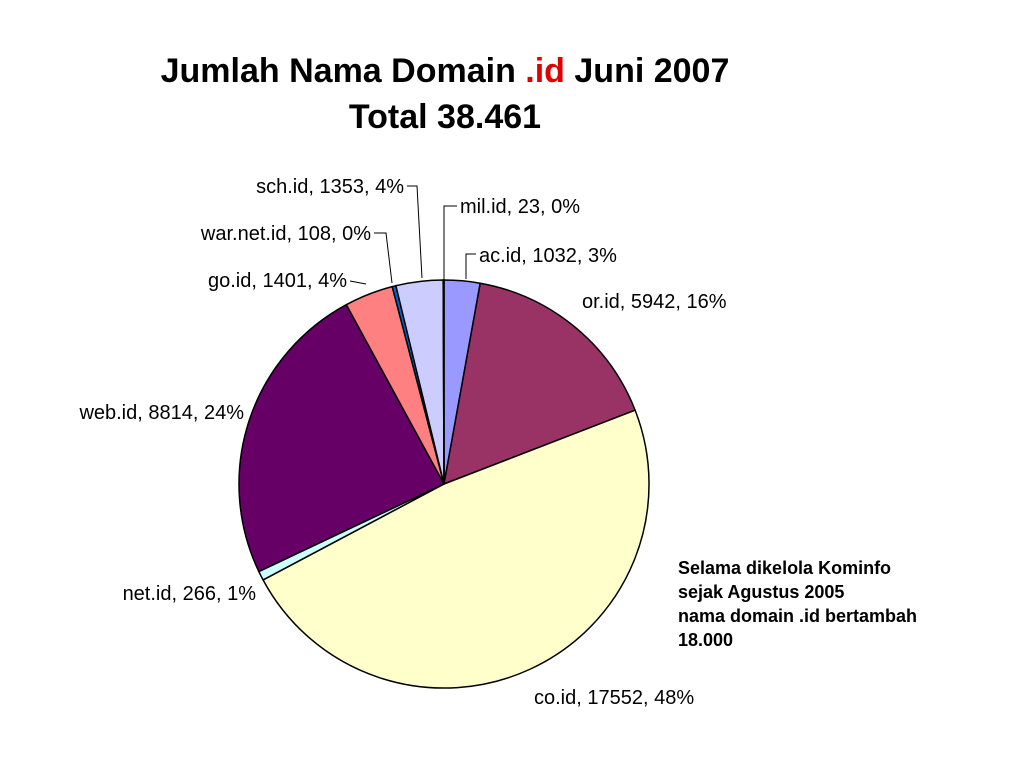  I want to click on slice-co-id, so click(456, 549).